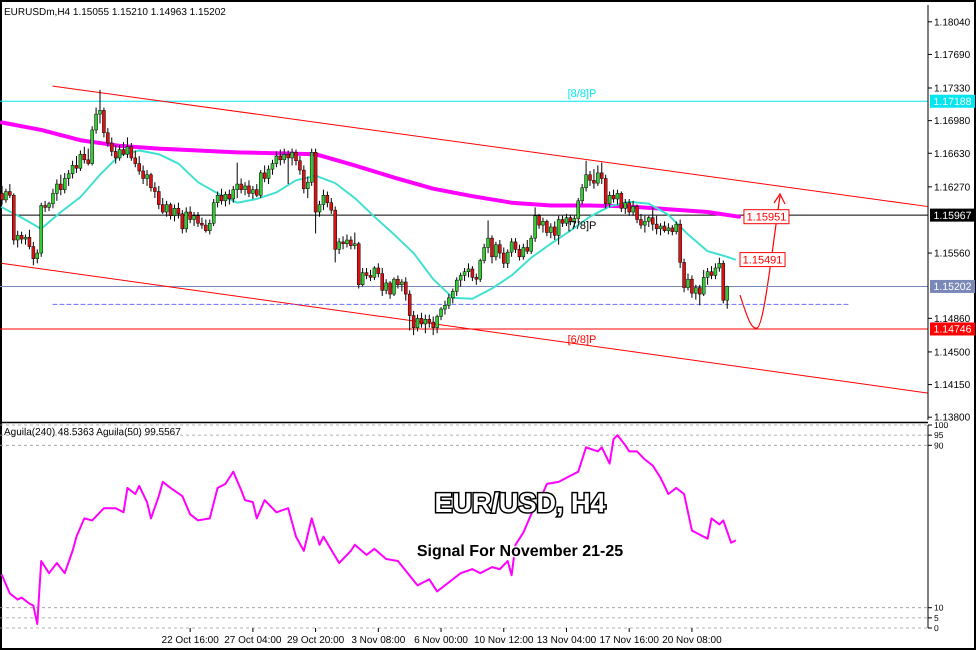  I want to click on ref-line-label: 1.14746, so click(953, 330).